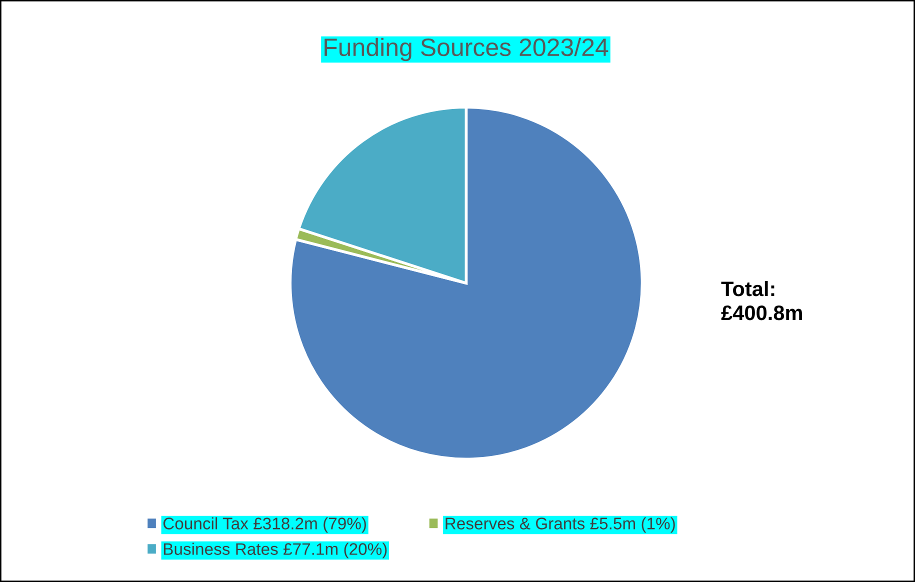 Image resolution: width=915 pixels, height=582 pixels. I want to click on legend-label: Reserves & Grants £5.5m (1%), so click(560, 525).